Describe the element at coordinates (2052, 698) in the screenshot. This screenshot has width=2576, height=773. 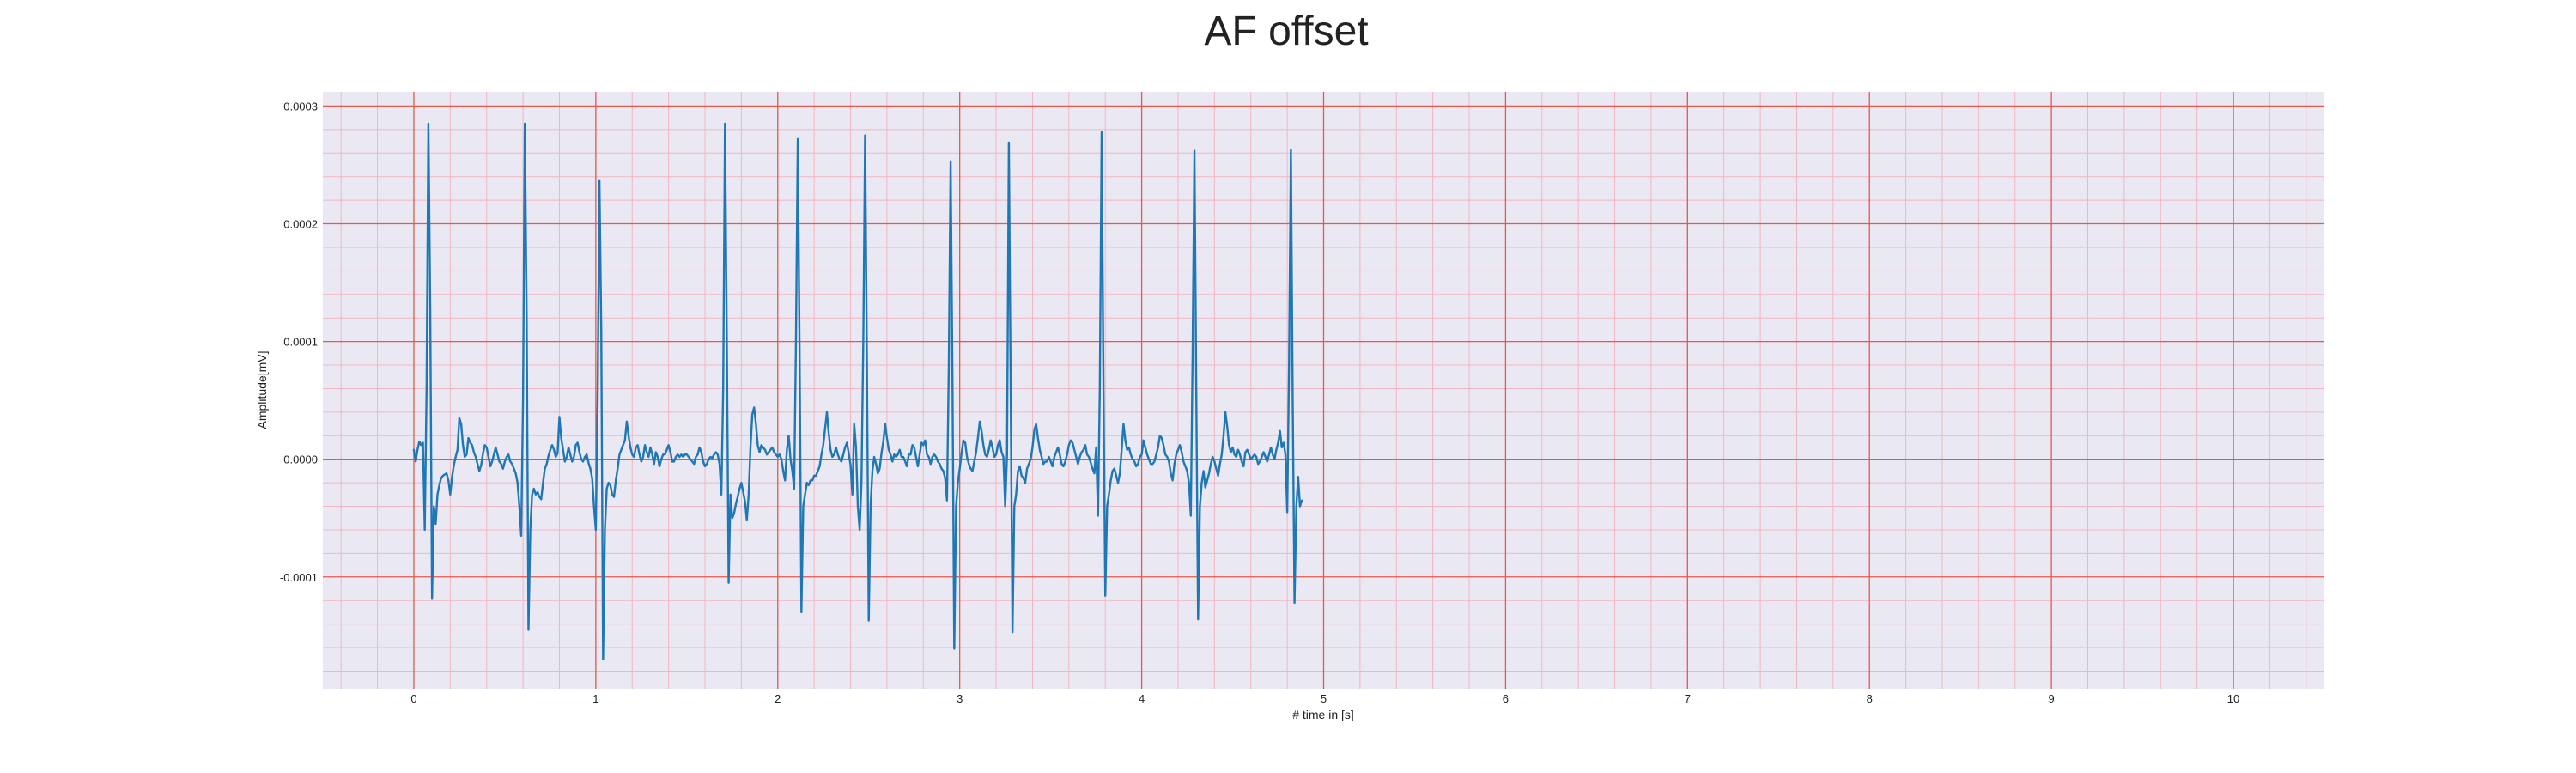
I see `x-tick-label: 9` at that location.